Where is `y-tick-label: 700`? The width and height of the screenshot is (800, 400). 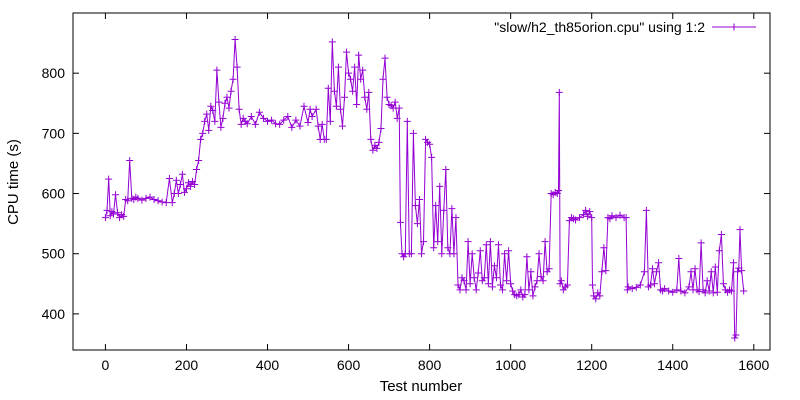 y-tick-label: 700 is located at coordinates (54, 133).